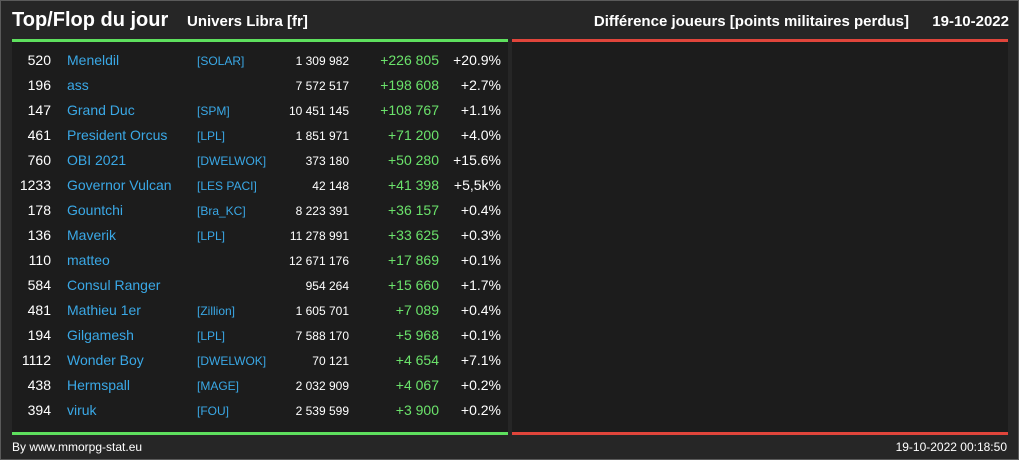  Describe the element at coordinates (39, 85) in the screenshot. I see `player-rank: 196` at that location.